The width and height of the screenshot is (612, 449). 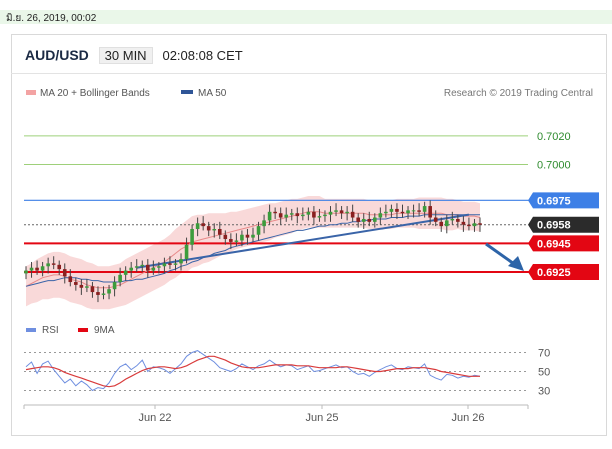 What do you see at coordinates (518, 93) in the screenshot?
I see `research-credit: Research © 2019 Trading Central` at bounding box center [518, 93].